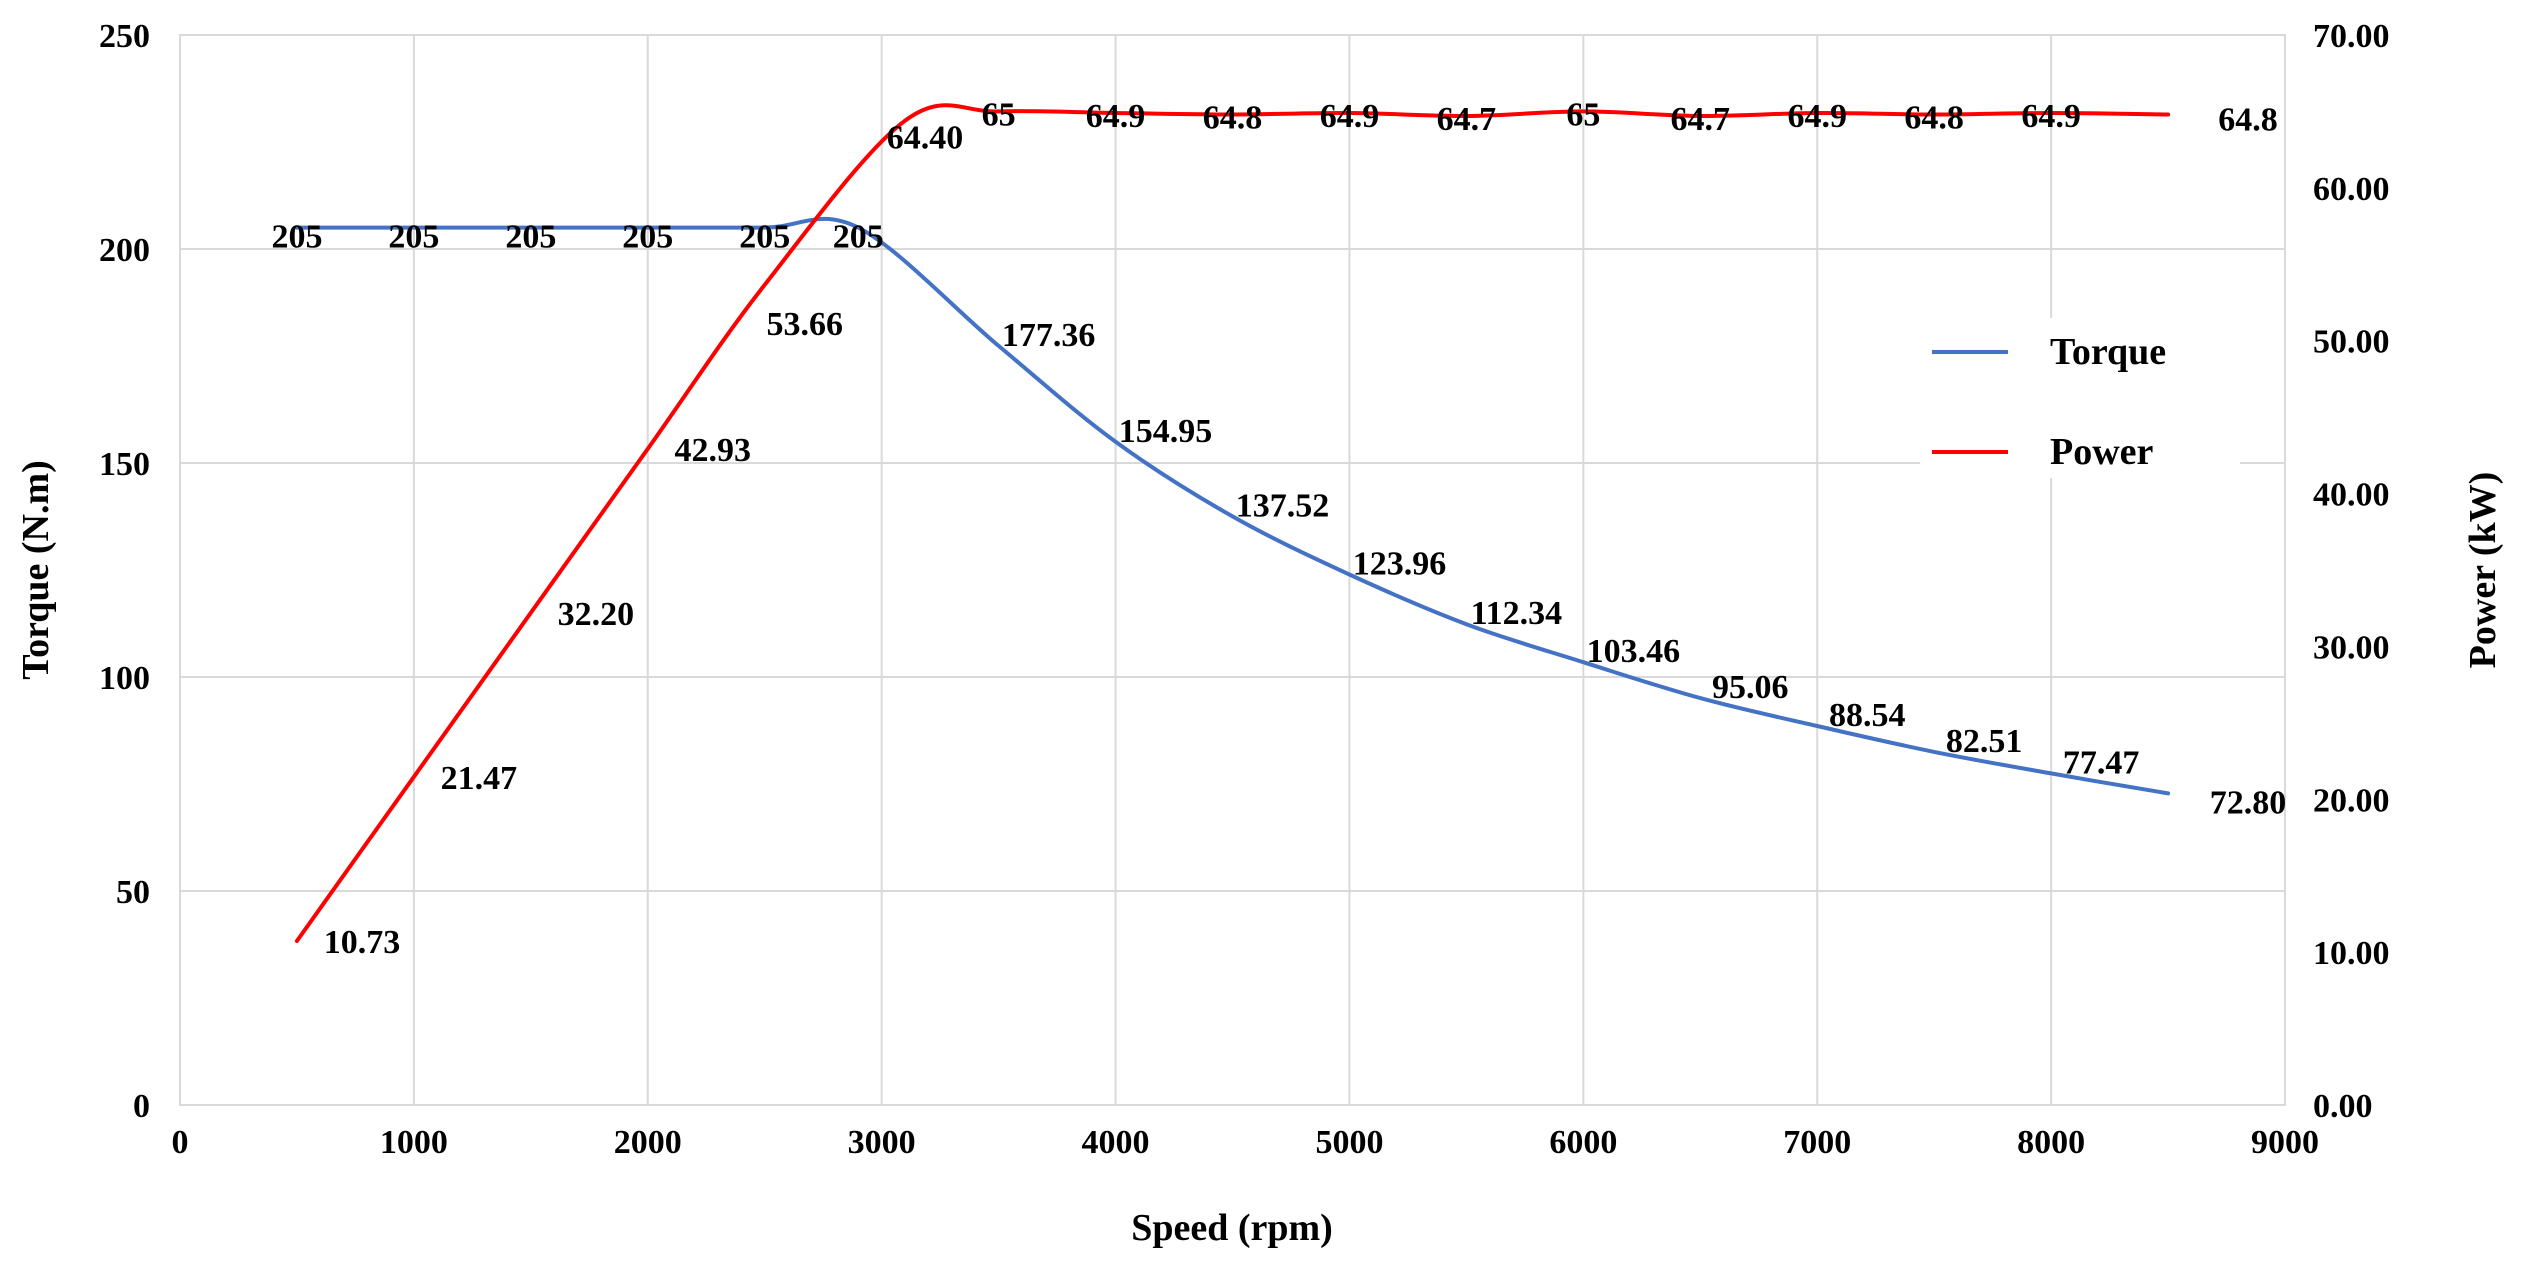 The width and height of the screenshot is (2526, 1279). What do you see at coordinates (882, 1142) in the screenshot?
I see `x-tick-label: 3000` at bounding box center [882, 1142].